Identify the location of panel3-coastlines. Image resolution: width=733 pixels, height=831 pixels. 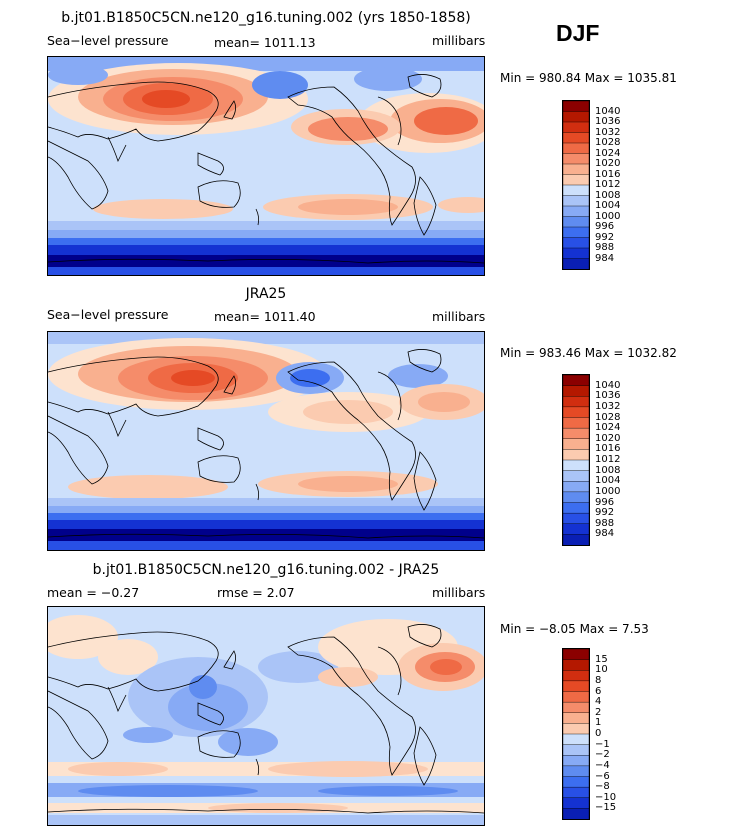
(266, 719).